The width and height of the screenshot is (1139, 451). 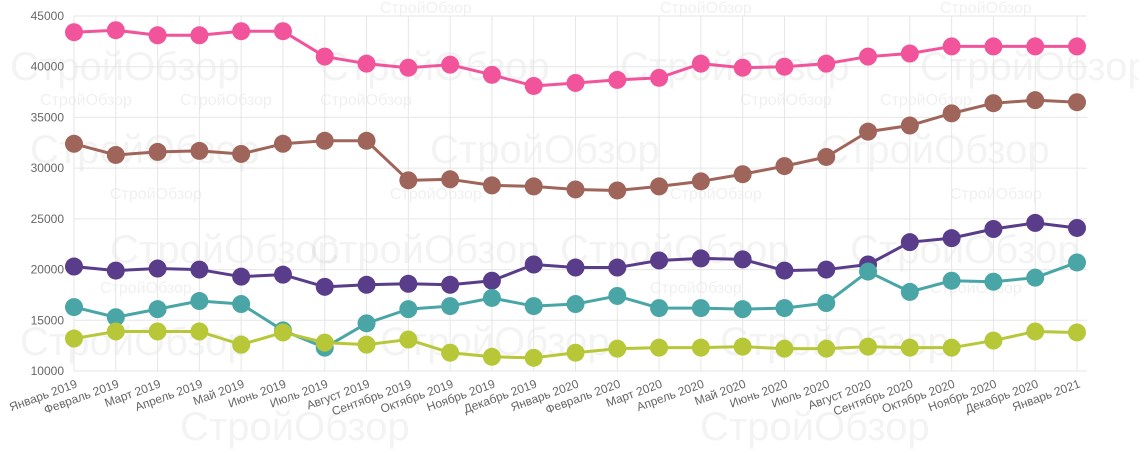 What do you see at coordinates (48, 219) in the screenshot?
I see `y-tick-label: 25000` at bounding box center [48, 219].